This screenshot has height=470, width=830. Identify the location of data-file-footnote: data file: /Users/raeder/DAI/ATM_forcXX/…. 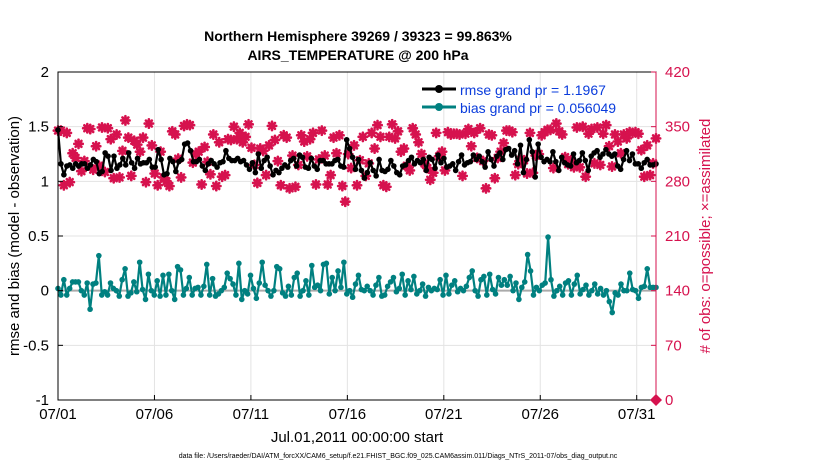
(398, 456).